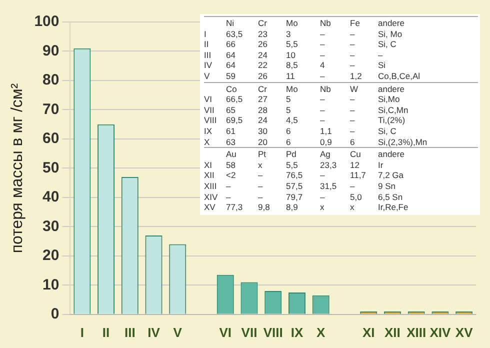 The image size is (490, 348). Describe the element at coordinates (391, 197) in the screenshot. I see `annotation: 6,5 Sn` at that location.